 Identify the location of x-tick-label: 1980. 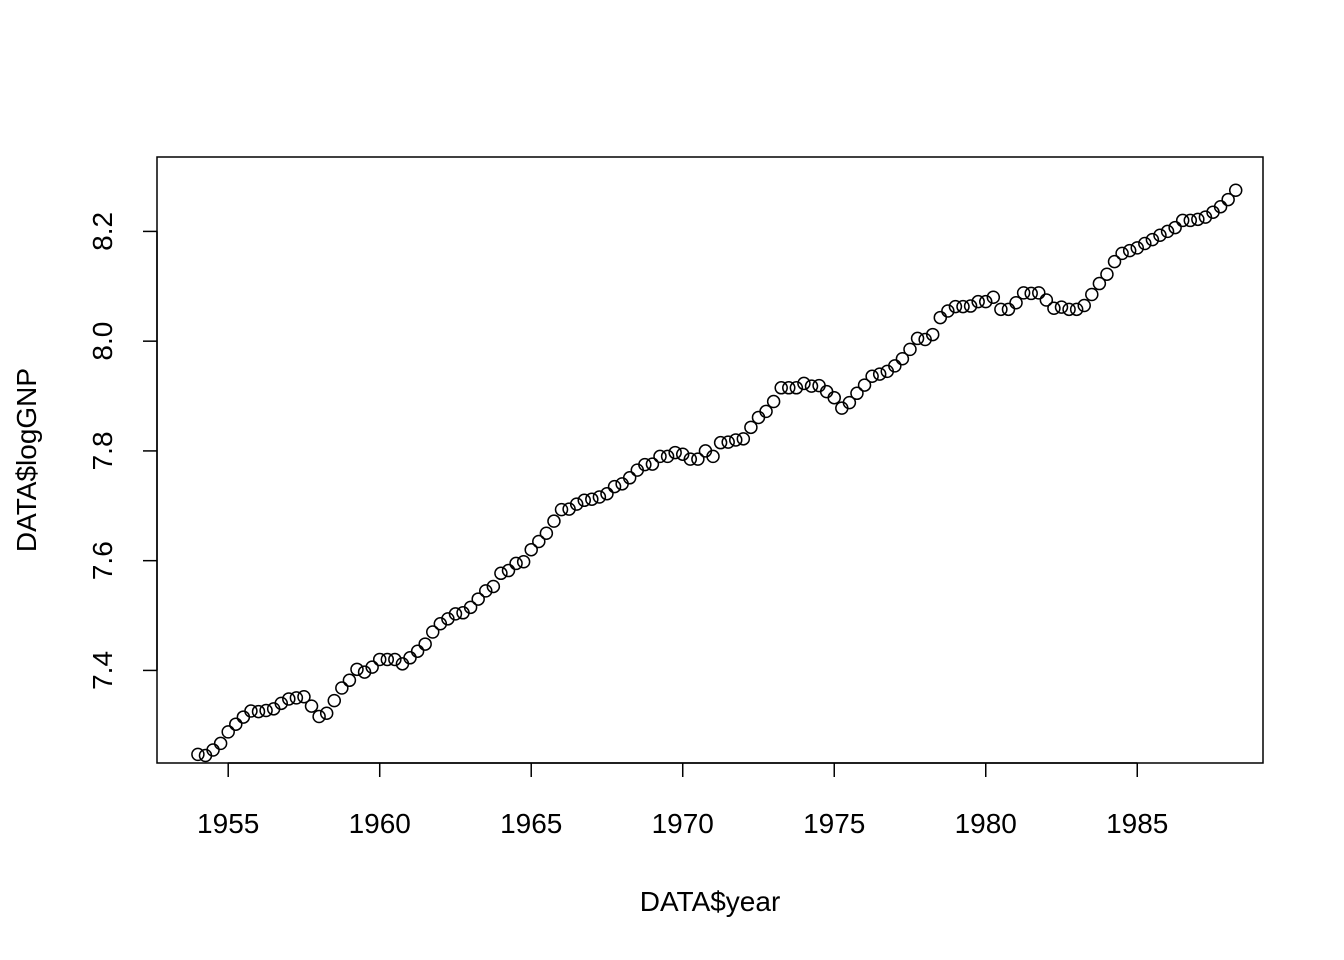
(986, 823).